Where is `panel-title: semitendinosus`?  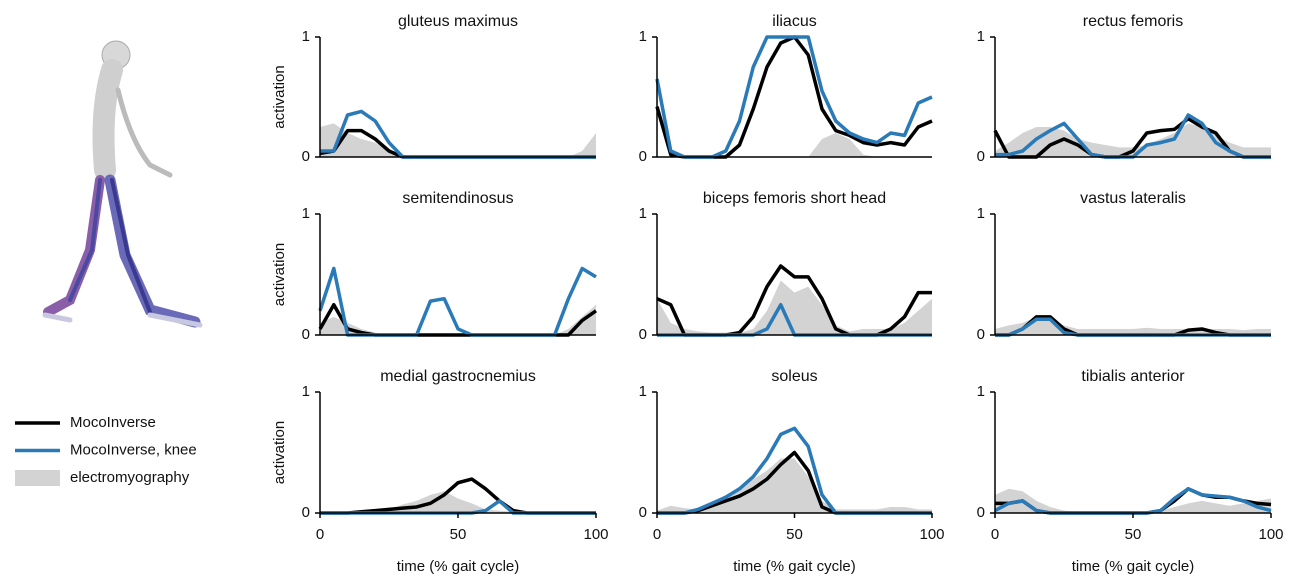
panel-title: semitendinosus is located at coordinates (457, 198).